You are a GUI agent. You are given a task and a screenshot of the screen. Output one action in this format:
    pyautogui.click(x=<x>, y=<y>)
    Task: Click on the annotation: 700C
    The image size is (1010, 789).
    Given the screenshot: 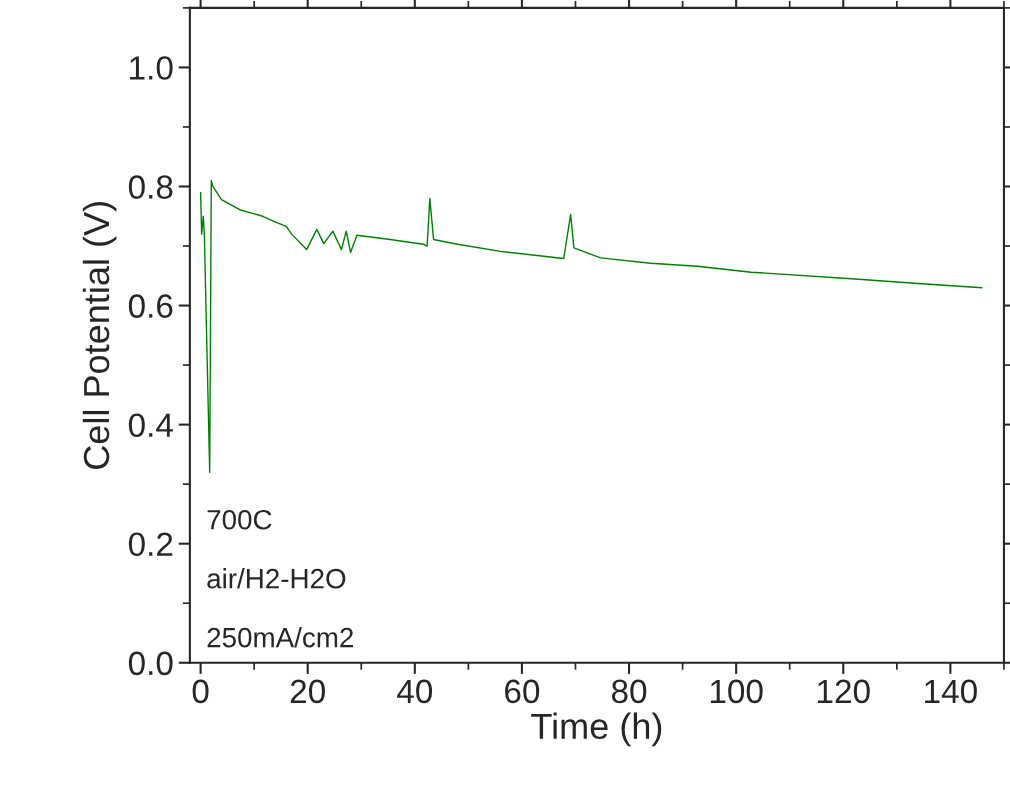 What is the action you would take?
    pyautogui.click(x=239, y=519)
    